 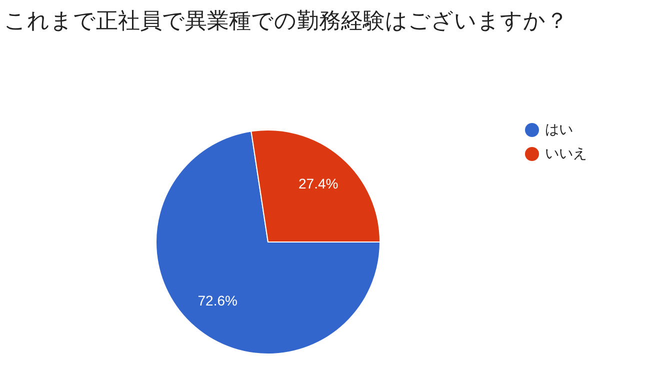 What do you see at coordinates (218, 300) in the screenshot?
I see `data-label: 72.6%` at bounding box center [218, 300].